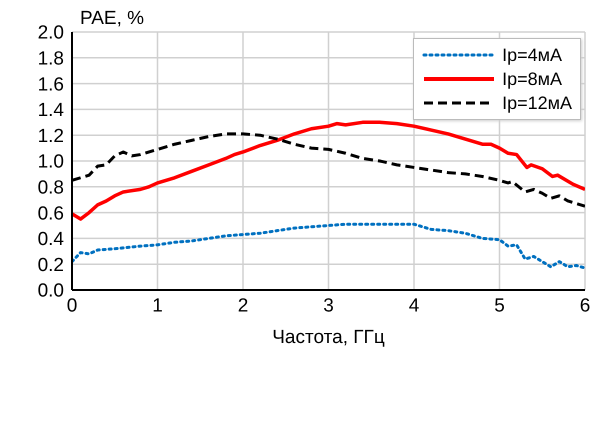 The height and width of the screenshot is (445, 593). I want to click on x-axis-title: Частота, ГГц, so click(328, 337).